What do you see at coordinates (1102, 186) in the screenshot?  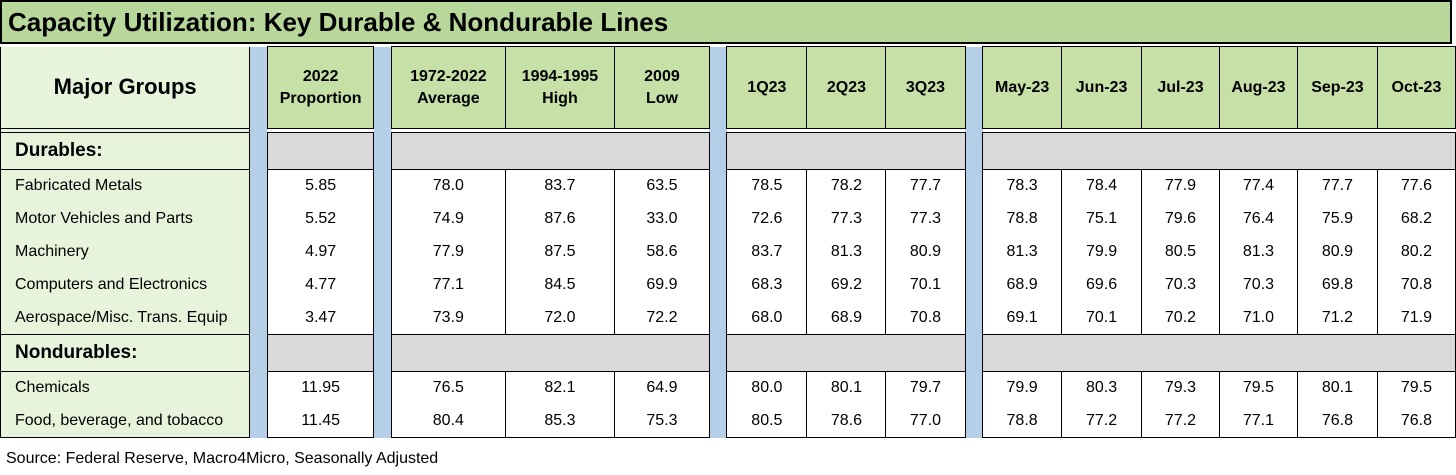 I see `data-cell: 78.4` at bounding box center [1102, 186].